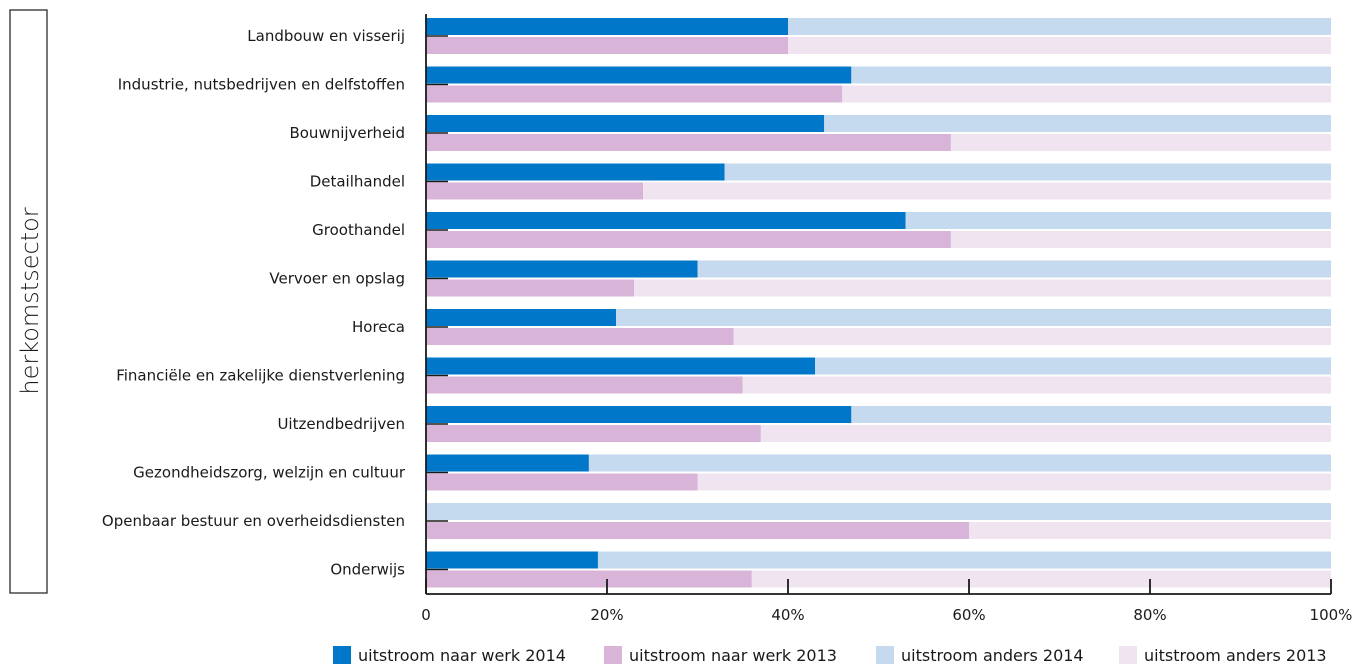 This screenshot has width=1365, height=664. I want to click on category-label: Financiële en zakelijke dienstverlening, so click(260, 376).